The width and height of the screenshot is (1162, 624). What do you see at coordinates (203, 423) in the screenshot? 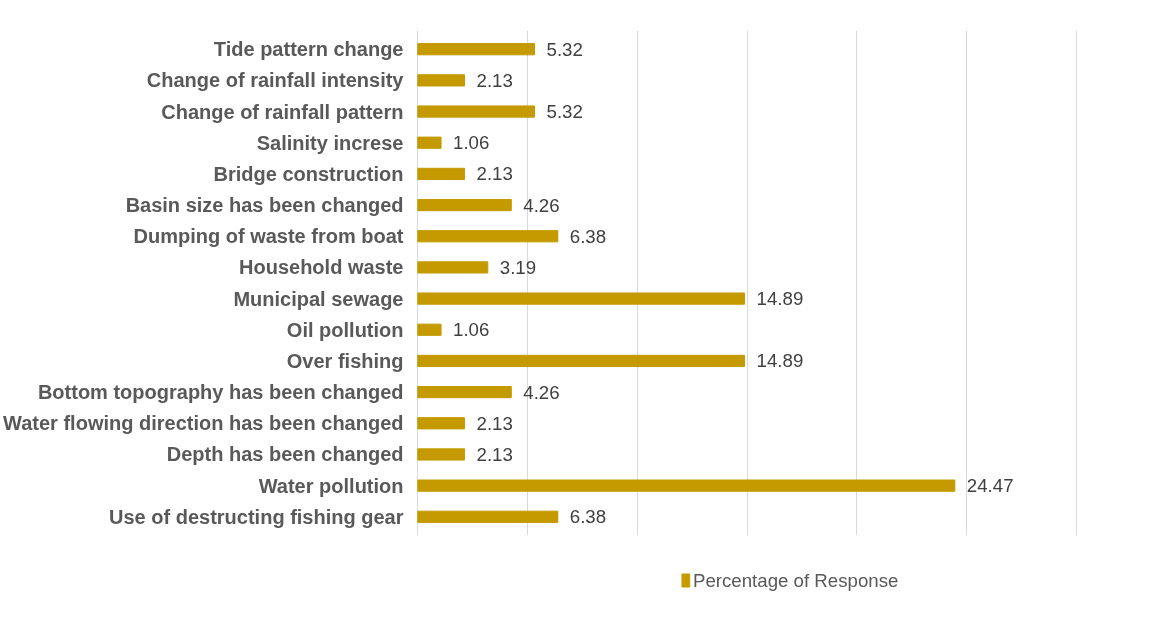
I see `y-tick-label: Water flowing direction has been changed` at bounding box center [203, 423].